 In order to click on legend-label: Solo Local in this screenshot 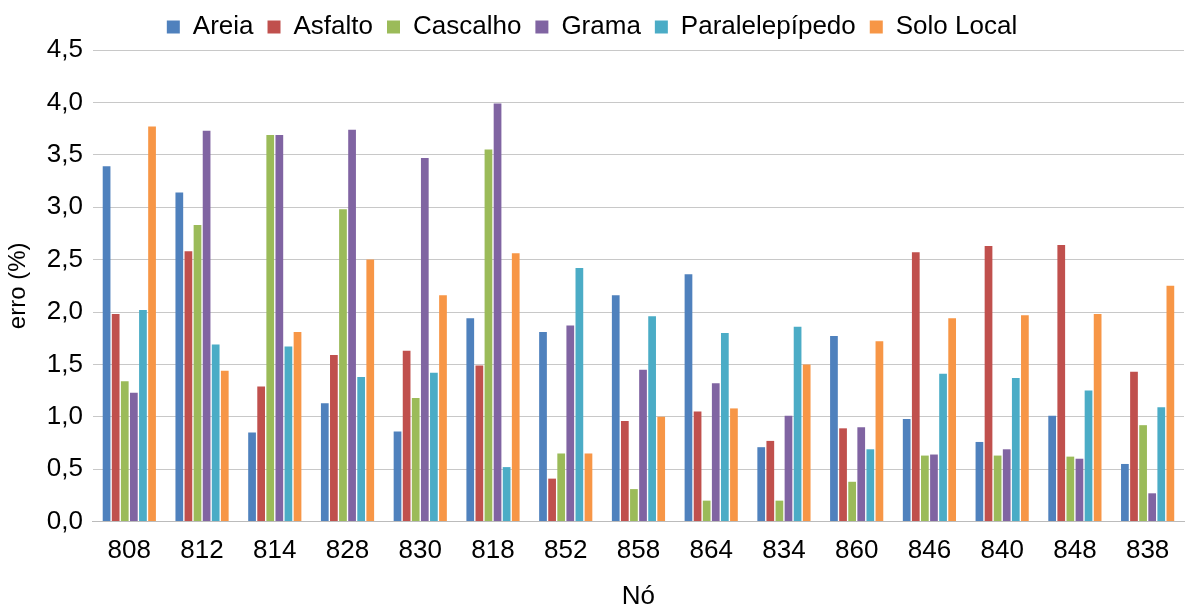, I will do `click(956, 25)`.